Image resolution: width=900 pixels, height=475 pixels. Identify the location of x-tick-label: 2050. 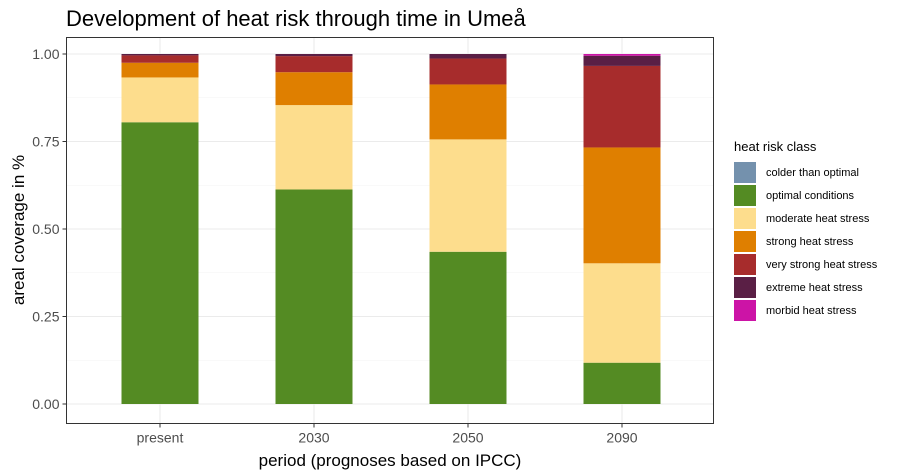
(467, 438).